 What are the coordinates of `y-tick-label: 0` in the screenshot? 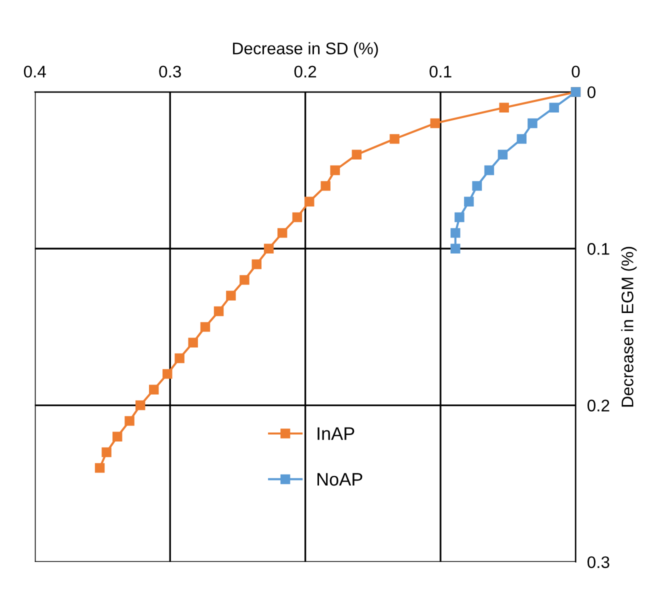 It's located at (592, 92).